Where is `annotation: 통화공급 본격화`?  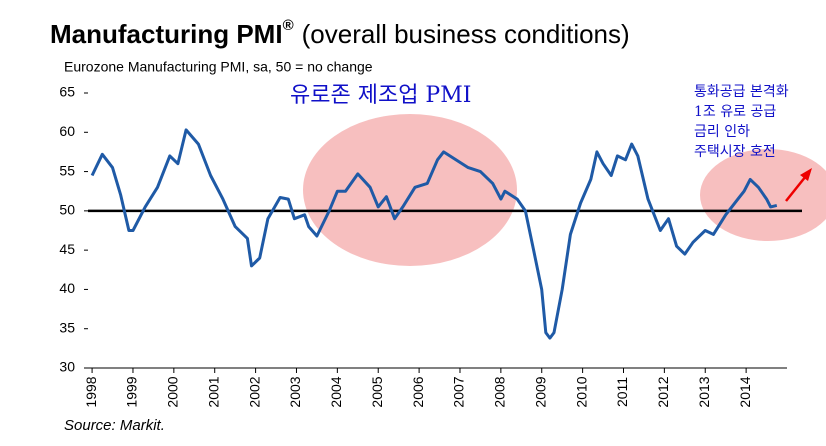 annotation: 통화공급 본격화 is located at coordinates (741, 92).